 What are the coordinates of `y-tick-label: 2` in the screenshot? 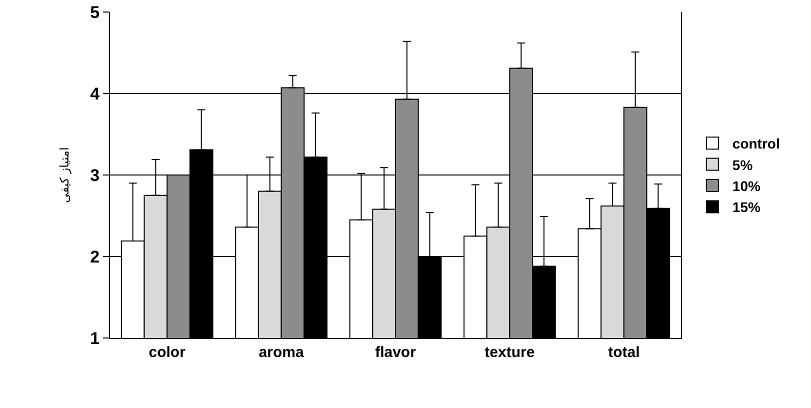 It's located at (95, 256).